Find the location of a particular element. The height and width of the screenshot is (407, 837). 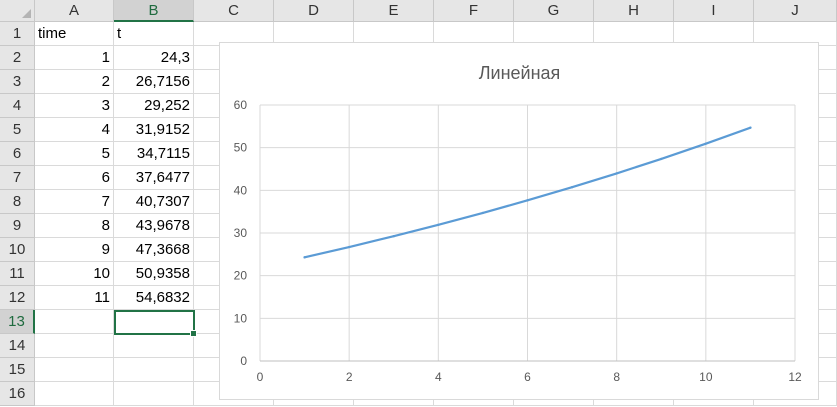

cell-a2: 1 is located at coordinates (74, 58).